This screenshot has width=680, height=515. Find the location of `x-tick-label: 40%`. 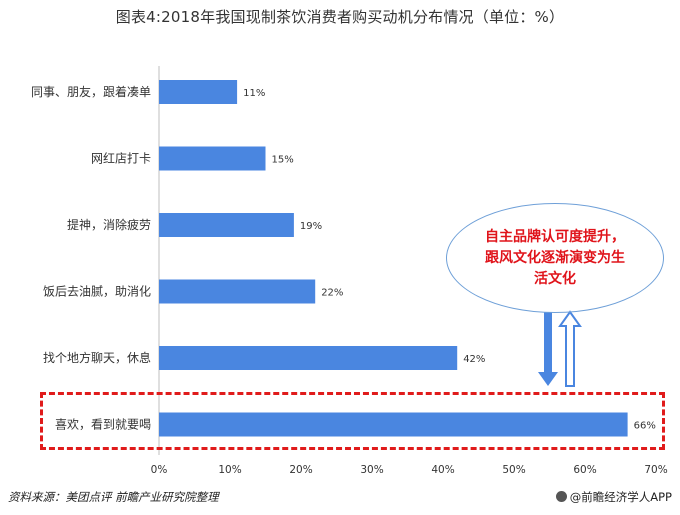

x-tick-label: 40% is located at coordinates (442, 470).